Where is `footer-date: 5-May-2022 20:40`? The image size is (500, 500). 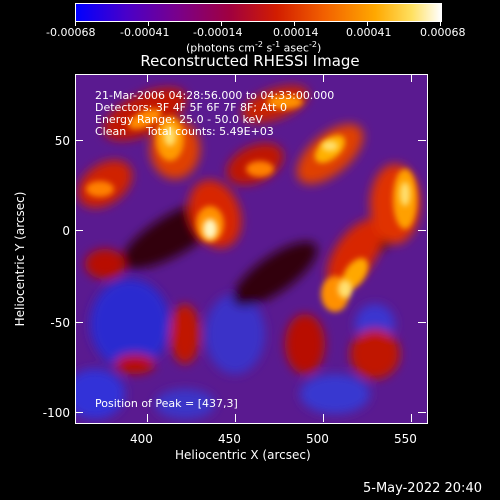 footer-date: 5-May-2022 20:40 is located at coordinates (422, 488).